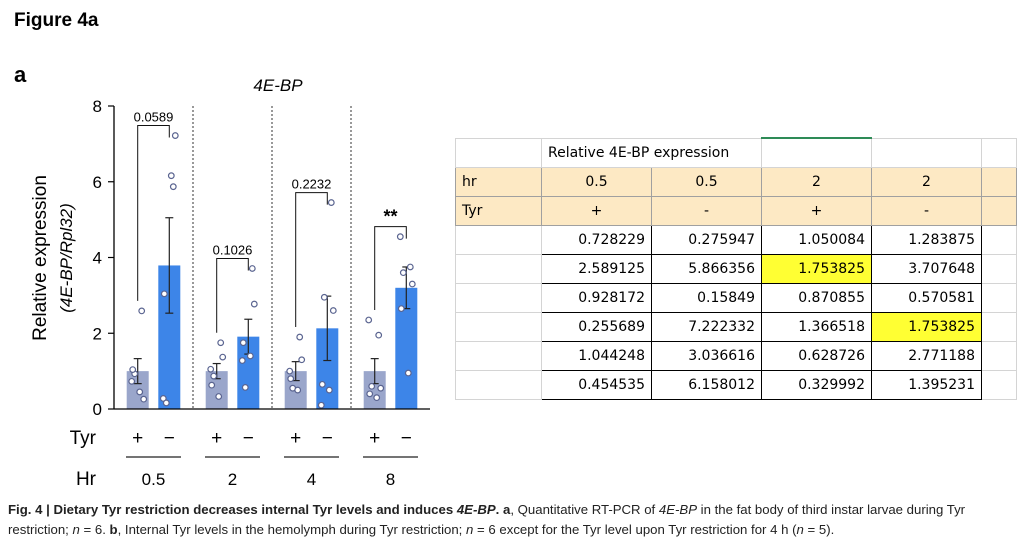 The height and width of the screenshot is (545, 1024). What do you see at coordinates (154, 479) in the screenshot?
I see `hr-tick-label: 0.5` at bounding box center [154, 479].